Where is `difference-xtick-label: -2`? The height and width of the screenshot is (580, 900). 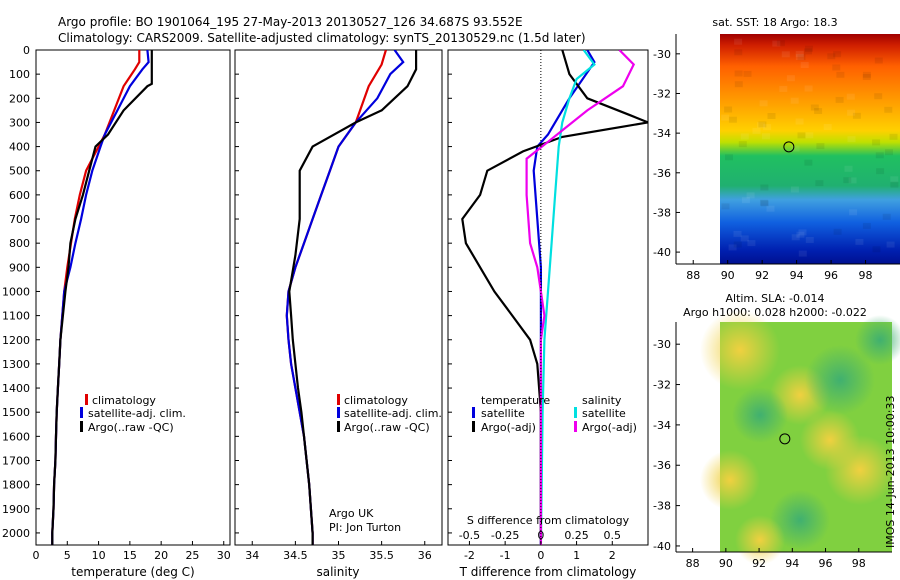
difference-xtick-label: -2 is located at coordinates (469, 555).